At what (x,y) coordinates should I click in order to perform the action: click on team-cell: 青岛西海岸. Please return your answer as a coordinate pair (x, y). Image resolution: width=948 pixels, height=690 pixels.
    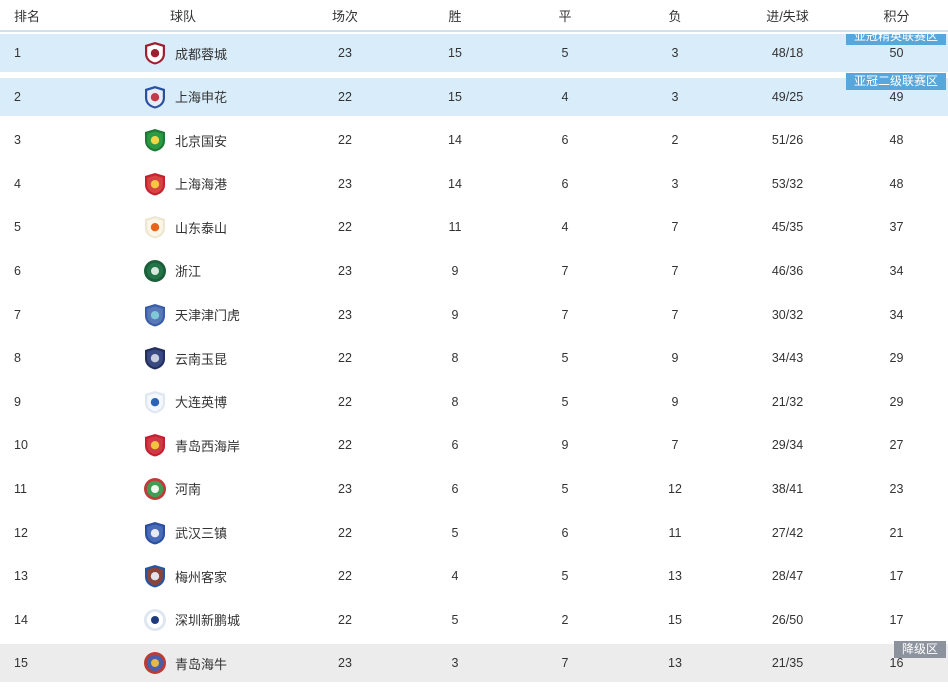
    Looking at the image, I should click on (210, 445).